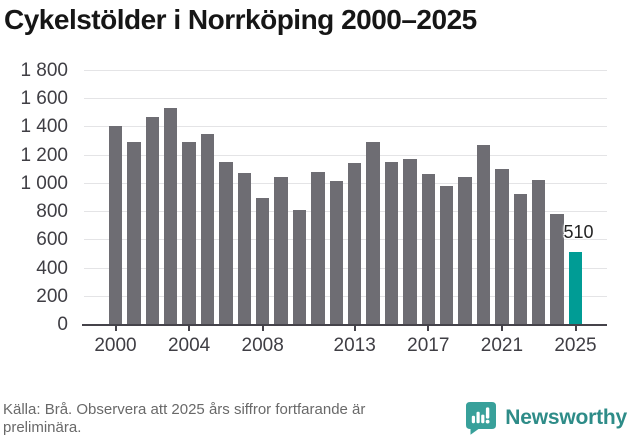 Image resolution: width=631 pixels, height=439 pixels. I want to click on x-tick-label-2021: 2021, so click(502, 345).